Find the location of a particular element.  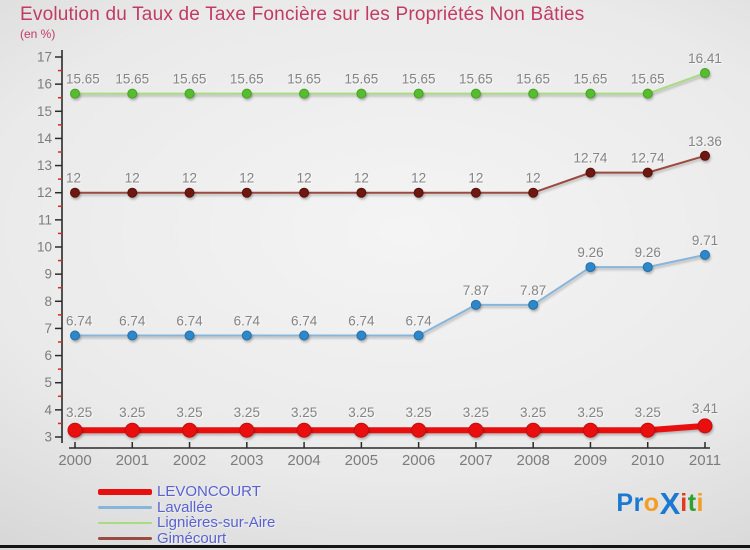

y-tick-label: 13 is located at coordinates (44, 165).